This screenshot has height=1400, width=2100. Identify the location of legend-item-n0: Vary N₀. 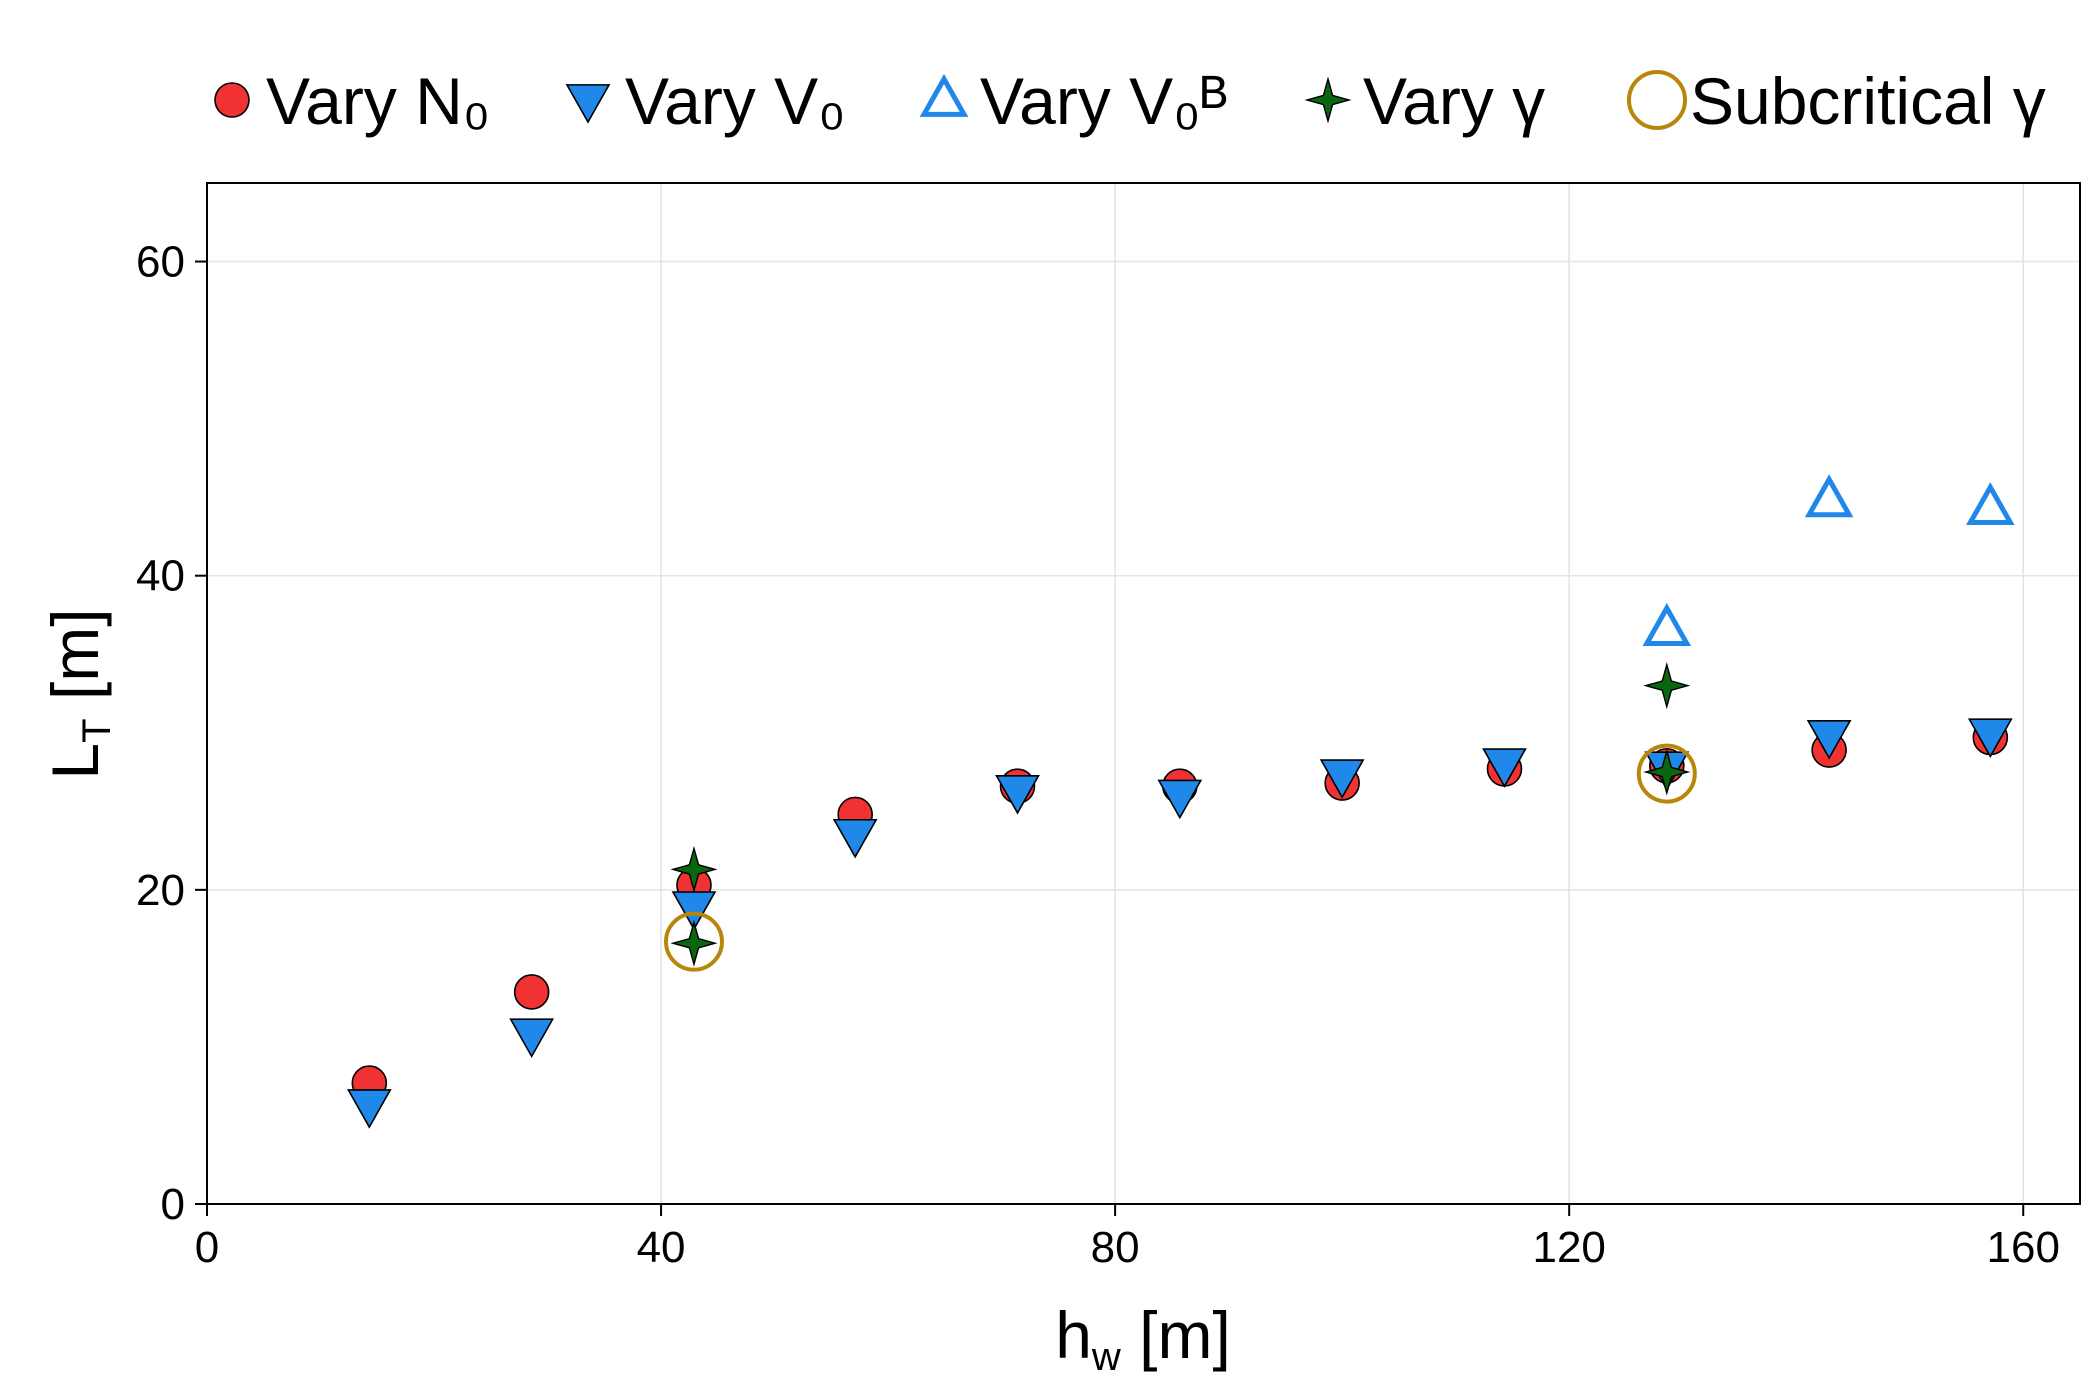
(352, 101).